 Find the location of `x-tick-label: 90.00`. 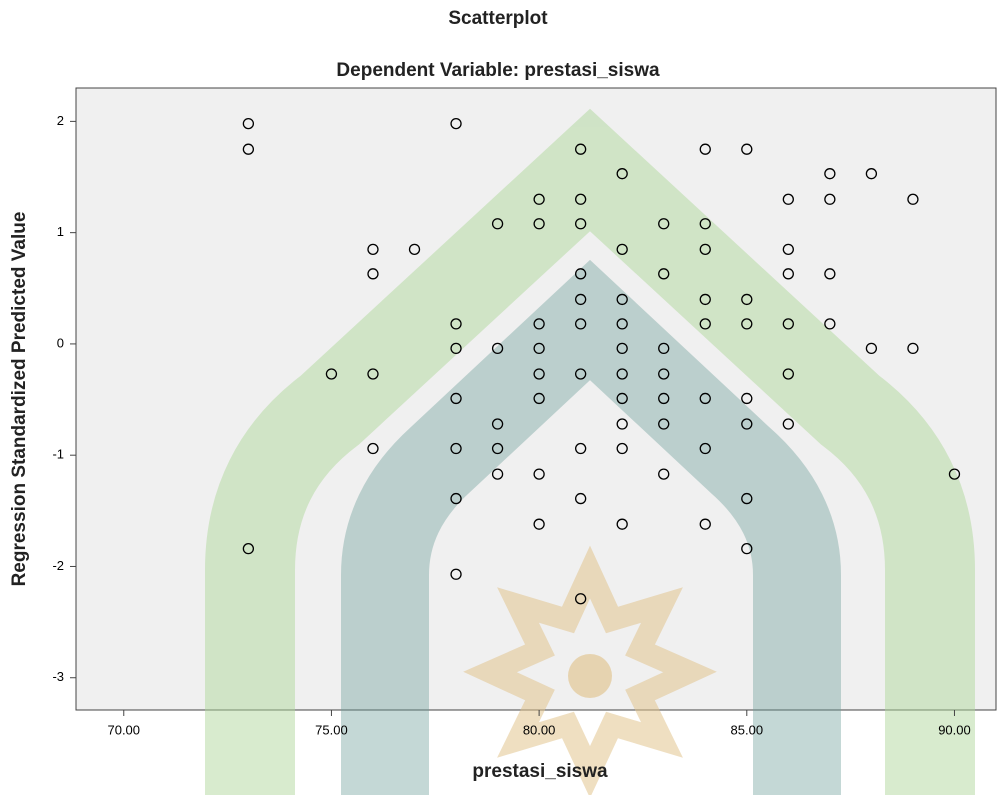

x-tick-label: 90.00 is located at coordinates (954, 729).